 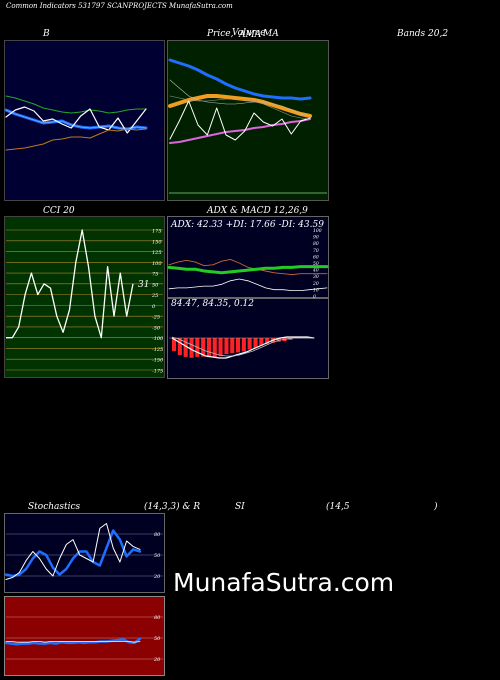 I want to click on price-volume-ma-a, so click(x=240, y=98).